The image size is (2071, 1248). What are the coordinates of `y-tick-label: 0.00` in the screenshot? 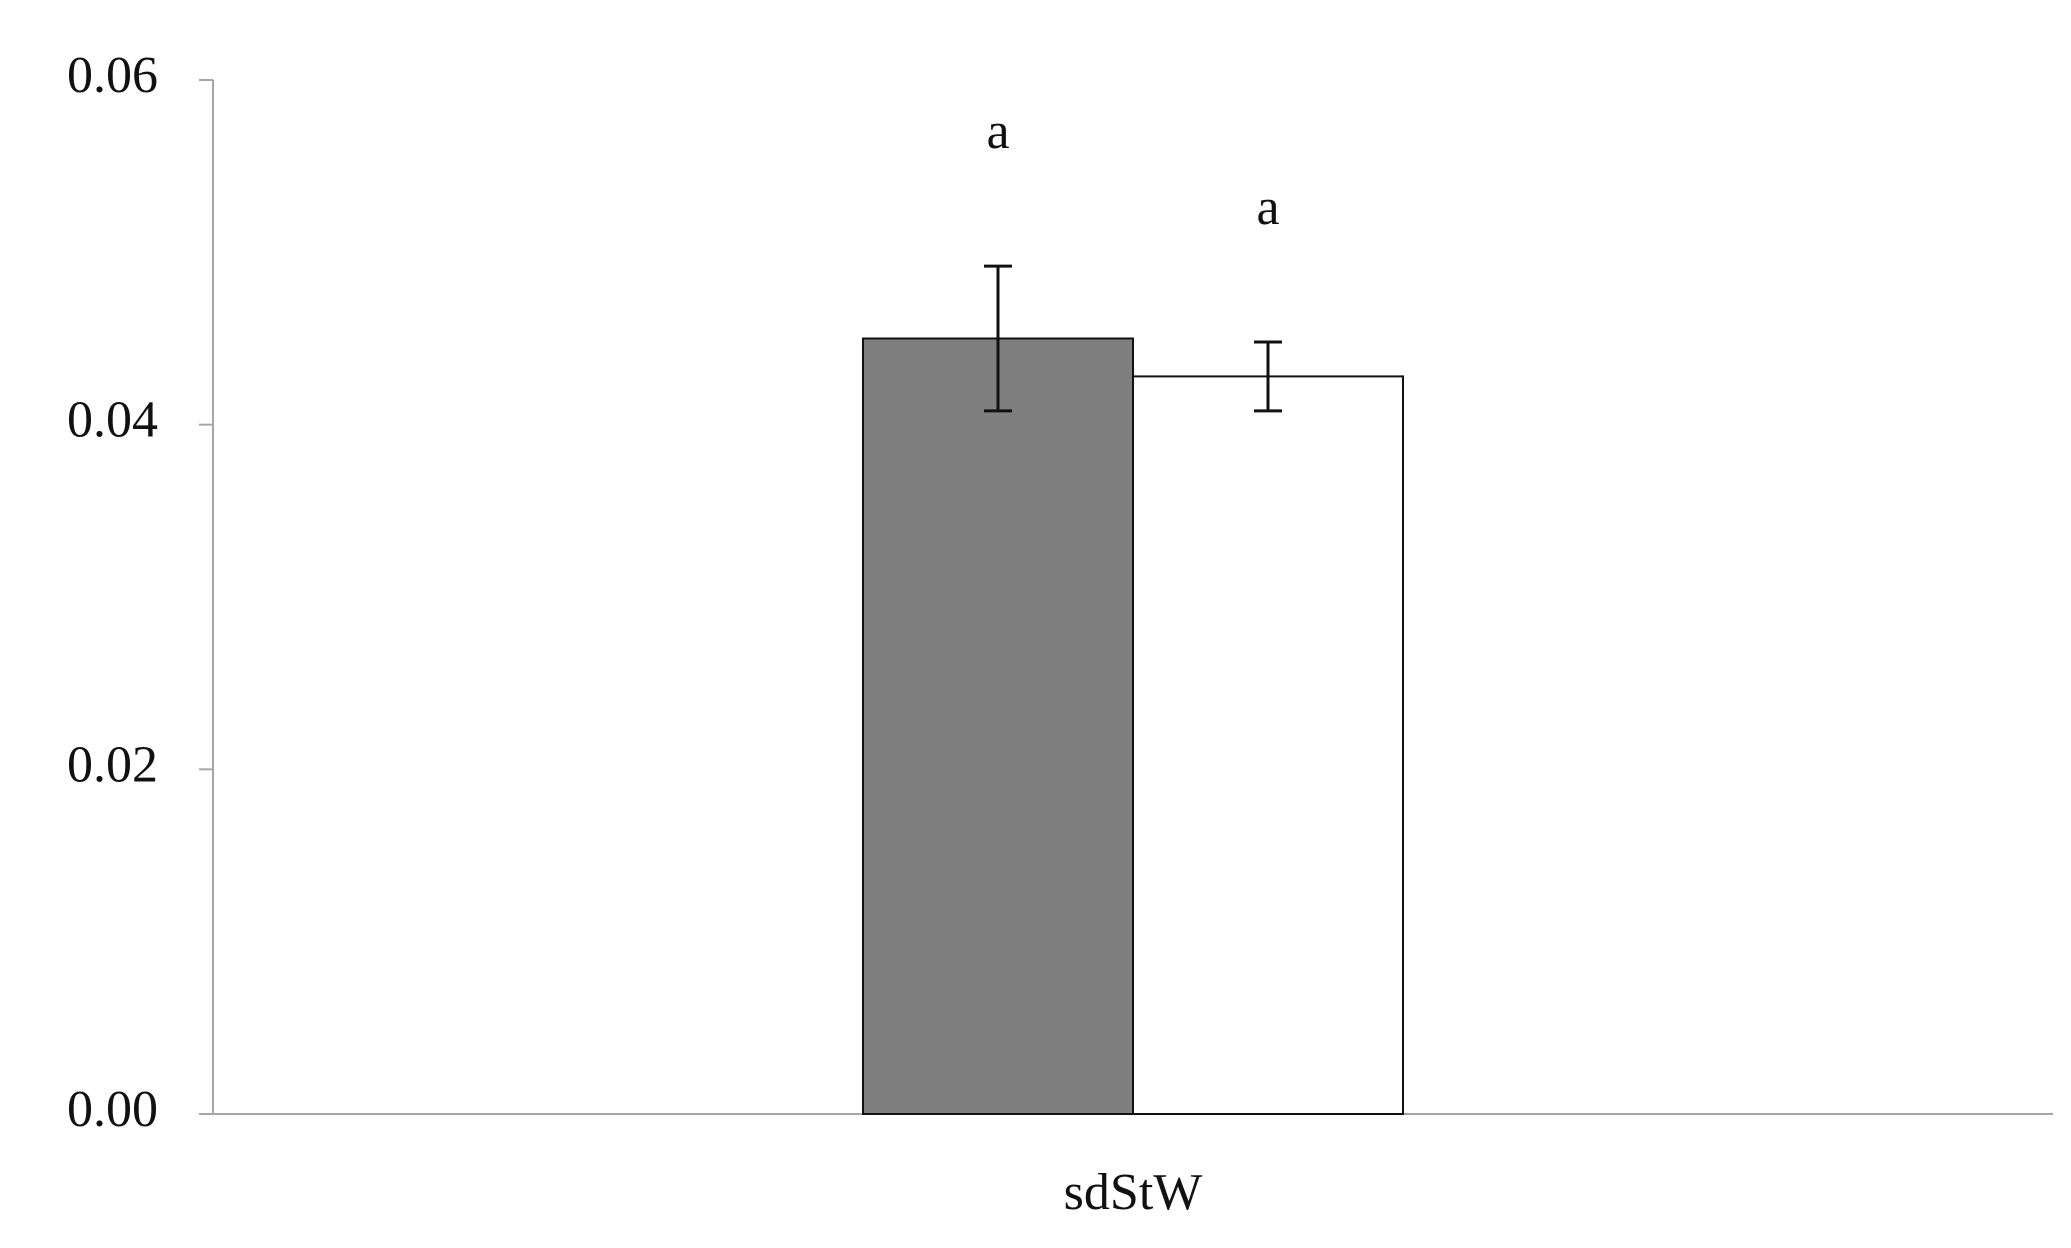 It's located at (112, 1109).